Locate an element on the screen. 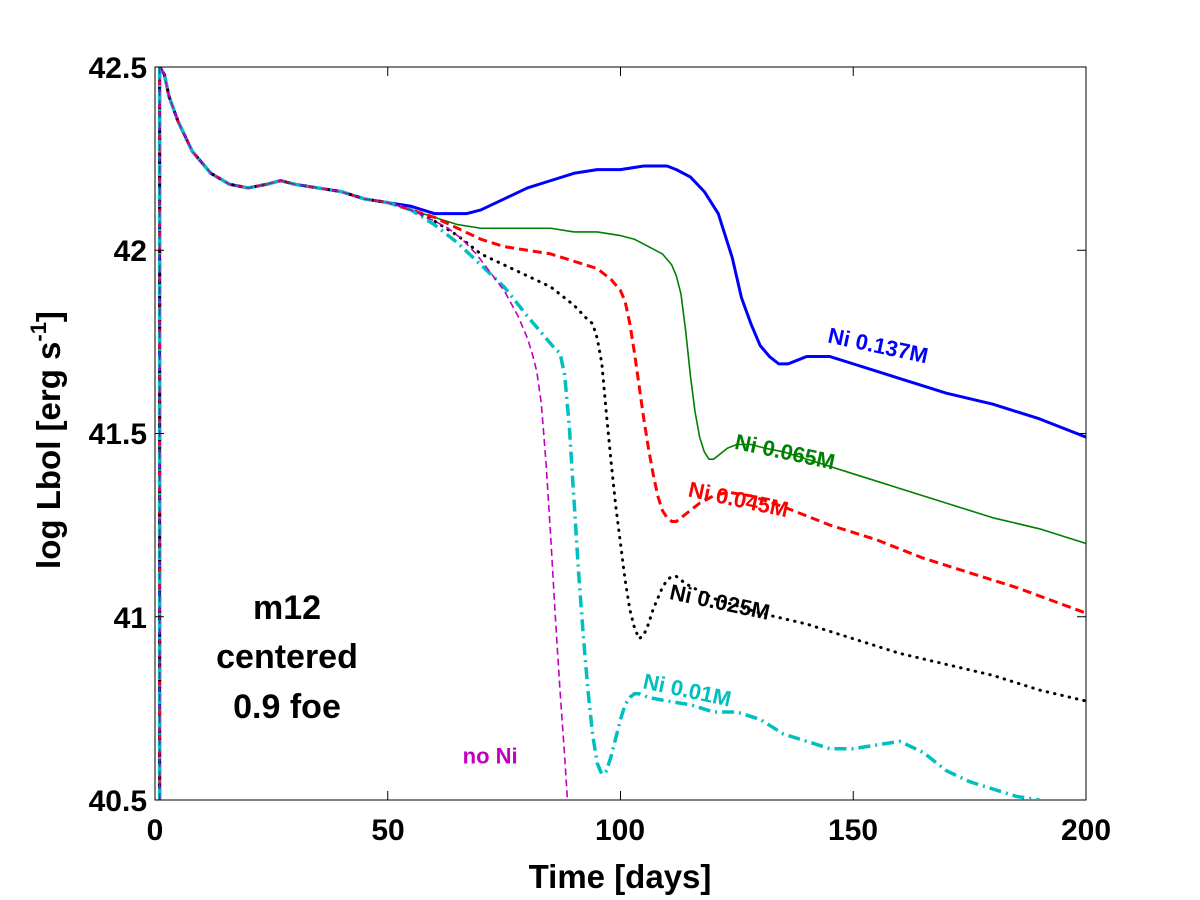 The width and height of the screenshot is (1200, 900). y-tick-label: 42.5 is located at coordinates (118, 68).